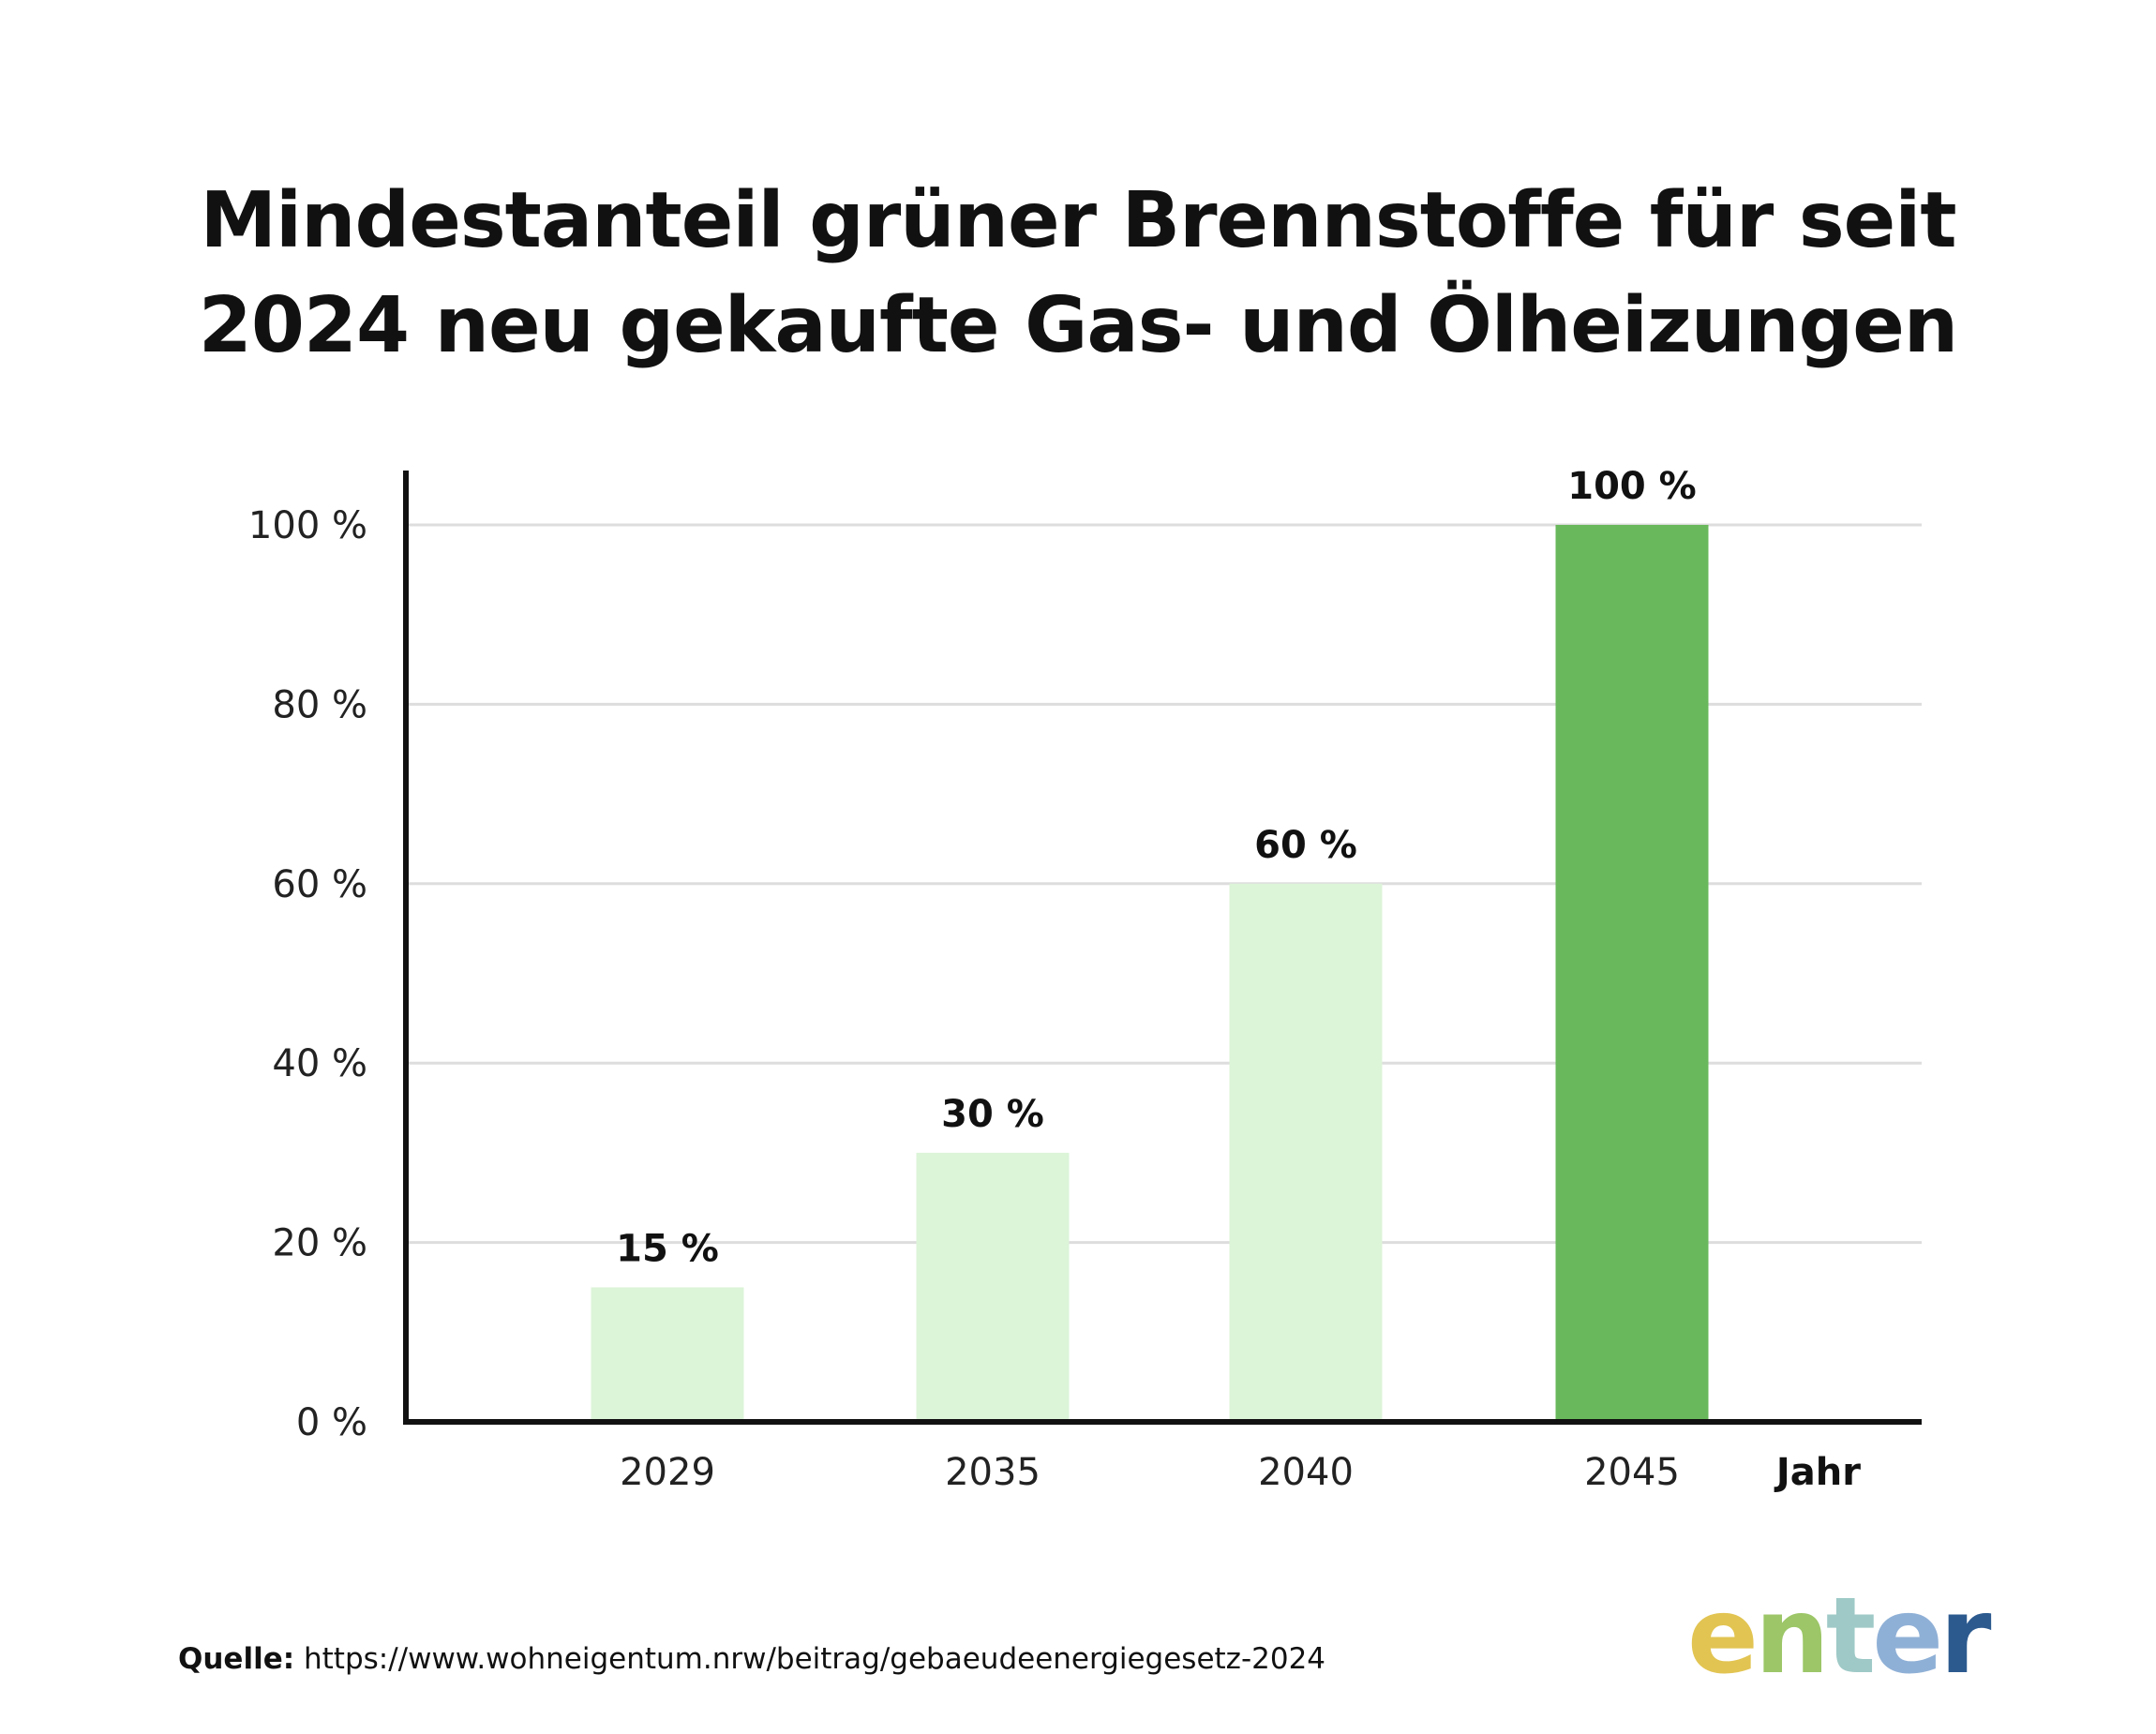  What do you see at coordinates (1851, 1637) in the screenshot?
I see `logo-letter: t` at bounding box center [1851, 1637].